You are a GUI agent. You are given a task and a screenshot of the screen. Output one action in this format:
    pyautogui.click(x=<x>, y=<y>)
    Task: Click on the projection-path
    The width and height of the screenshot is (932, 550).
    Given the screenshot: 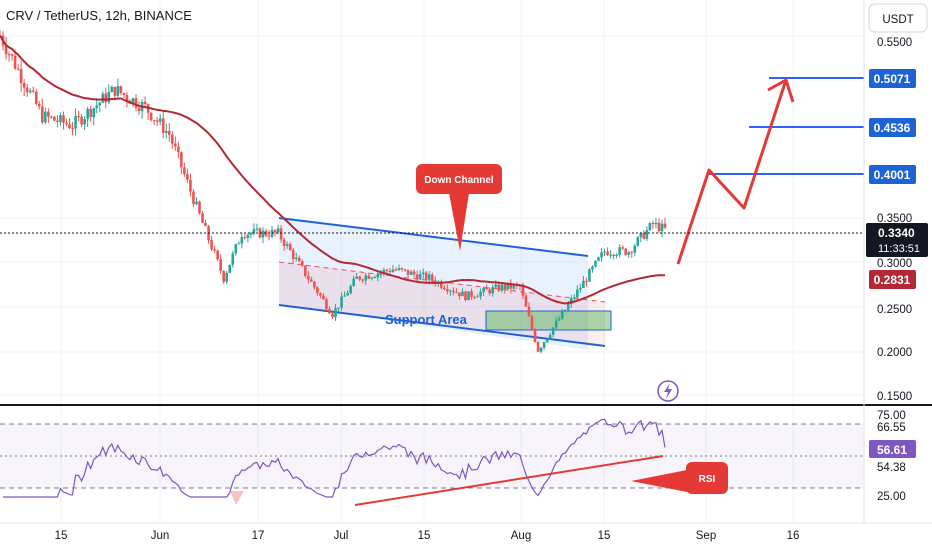 What is the action you would take?
    pyautogui.click(x=732, y=172)
    